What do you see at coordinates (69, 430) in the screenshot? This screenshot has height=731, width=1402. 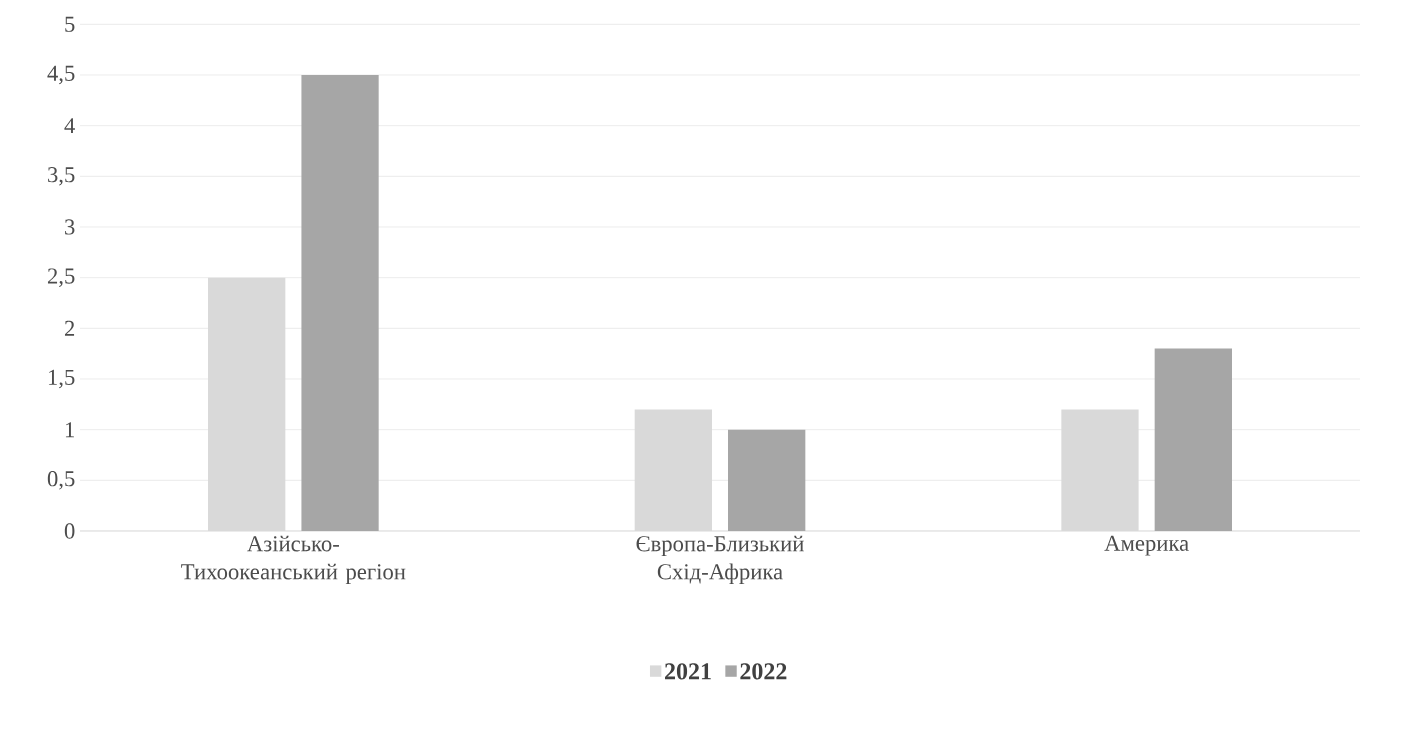 I see `y-tick-label: 1` at bounding box center [69, 430].